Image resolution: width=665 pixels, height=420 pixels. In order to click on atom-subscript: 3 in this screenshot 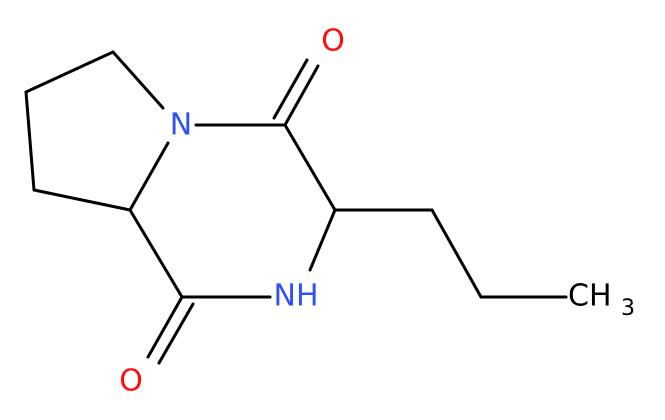, I will do `click(628, 308)`.